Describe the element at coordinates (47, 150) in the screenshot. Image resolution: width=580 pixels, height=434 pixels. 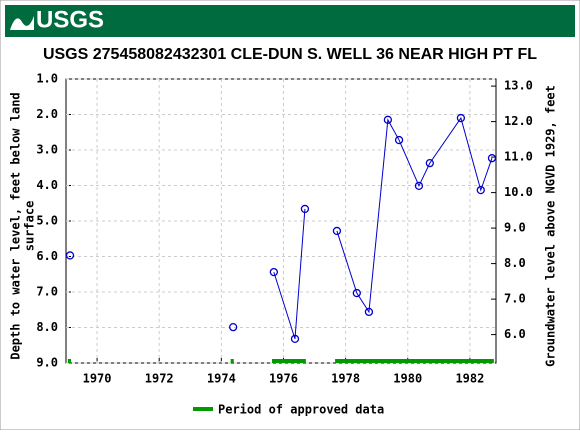
I see `y-tick-label: 3.0` at that location.